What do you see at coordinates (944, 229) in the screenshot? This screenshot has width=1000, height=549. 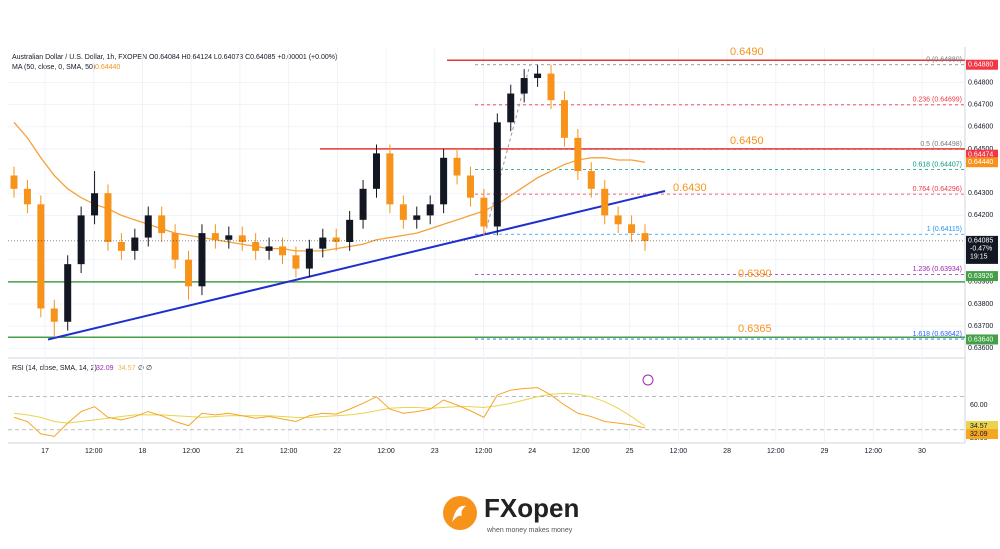 I see `fib-label: 1 (0.64115)` at bounding box center [944, 229].